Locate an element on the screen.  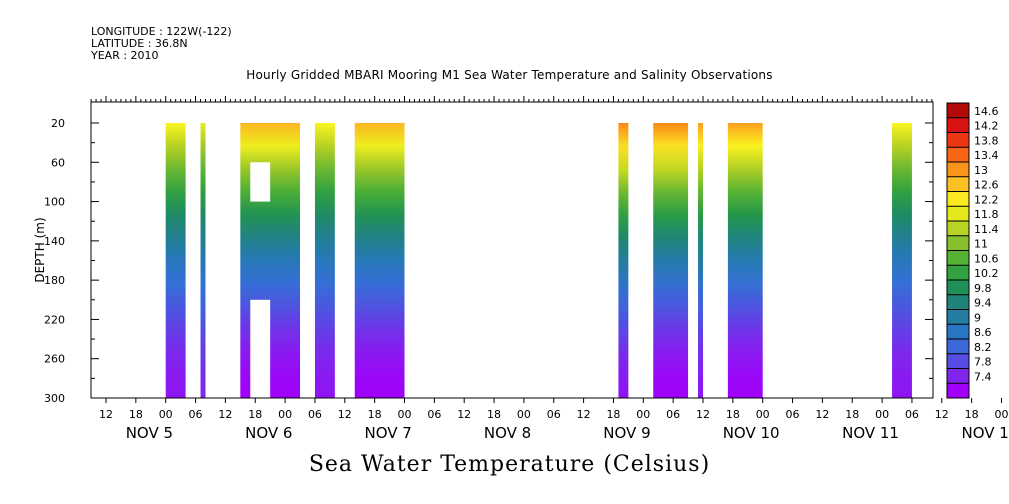
colorbar-label: 11.8 is located at coordinates (986, 214).